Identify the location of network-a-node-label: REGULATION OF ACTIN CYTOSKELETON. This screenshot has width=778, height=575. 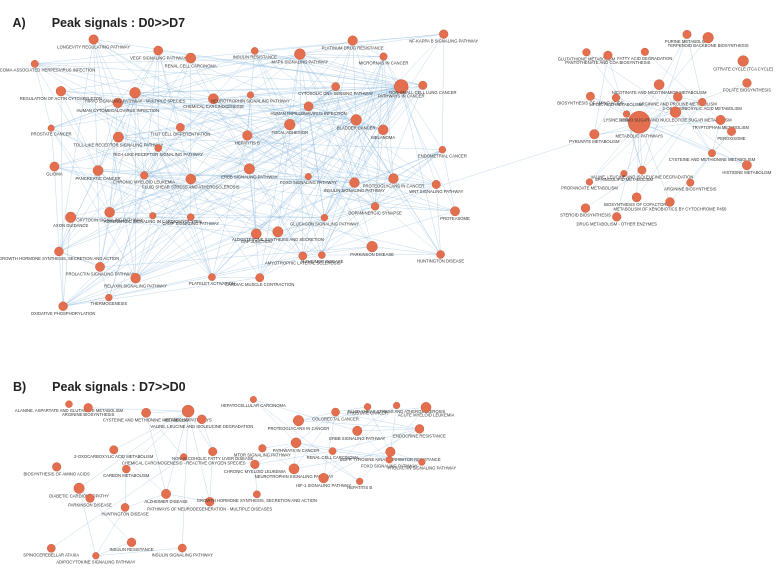
(61, 98).